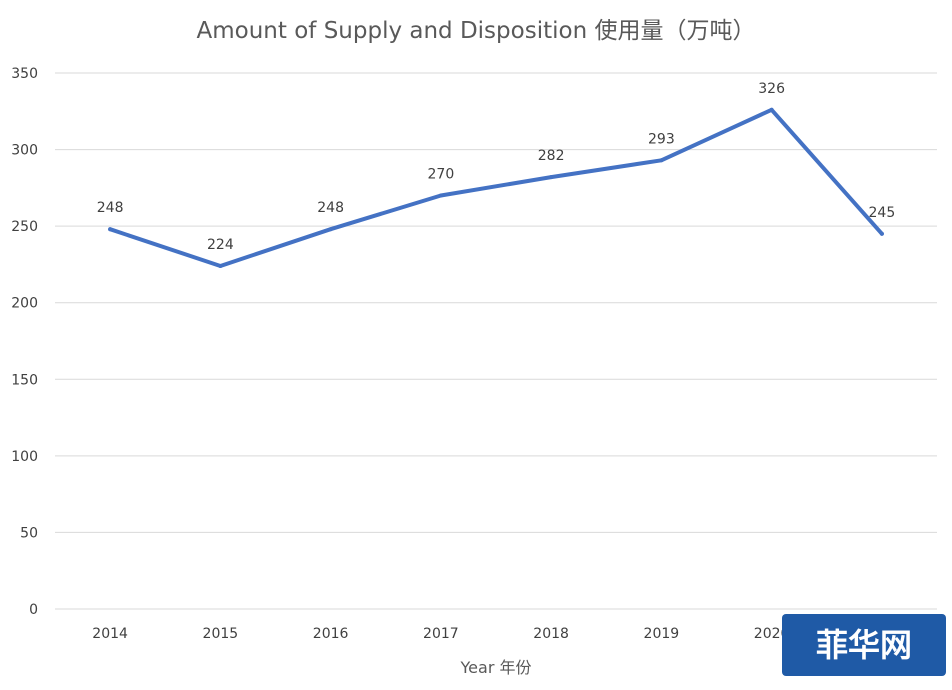 This screenshot has width=952, height=690. Describe the element at coordinates (221, 634) in the screenshot. I see `x-tick-label: 2015` at that location.